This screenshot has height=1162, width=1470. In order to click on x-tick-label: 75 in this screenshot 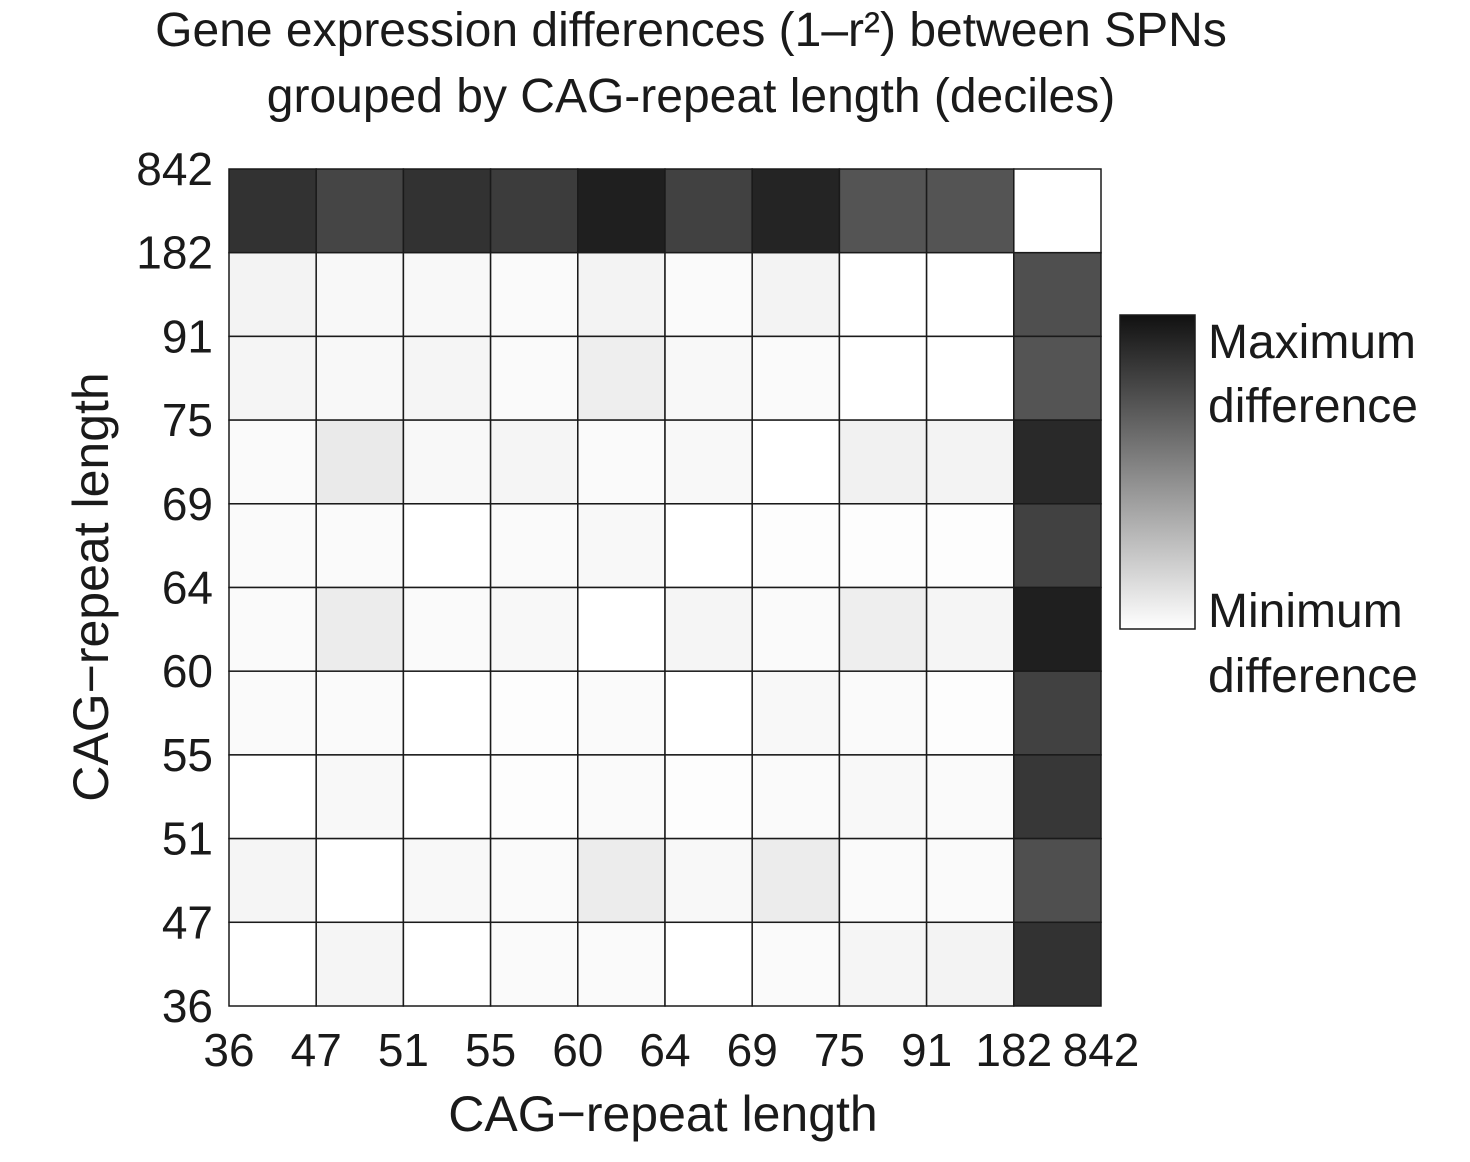, I will do `click(839, 1050)`.